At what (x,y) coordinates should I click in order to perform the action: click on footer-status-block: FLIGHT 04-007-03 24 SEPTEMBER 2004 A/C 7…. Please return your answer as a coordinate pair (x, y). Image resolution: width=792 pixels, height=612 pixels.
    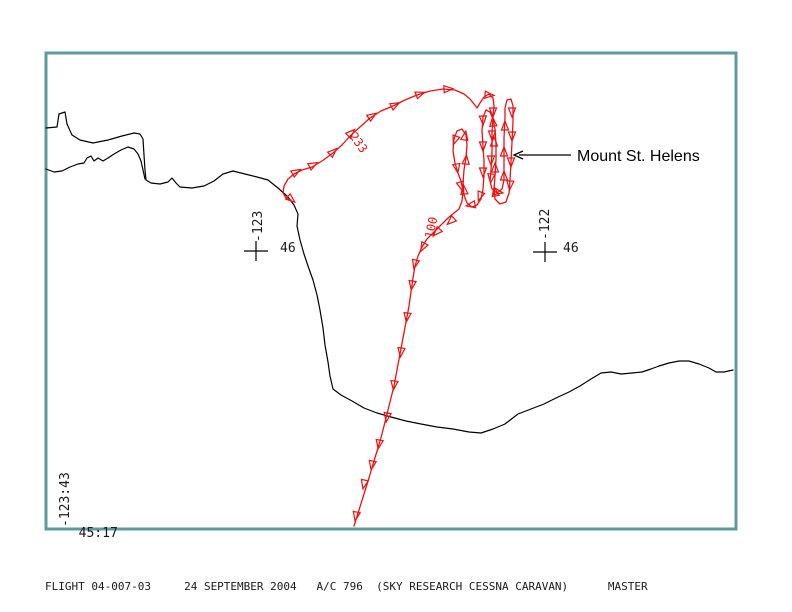
    Looking at the image, I should click on (346, 579).